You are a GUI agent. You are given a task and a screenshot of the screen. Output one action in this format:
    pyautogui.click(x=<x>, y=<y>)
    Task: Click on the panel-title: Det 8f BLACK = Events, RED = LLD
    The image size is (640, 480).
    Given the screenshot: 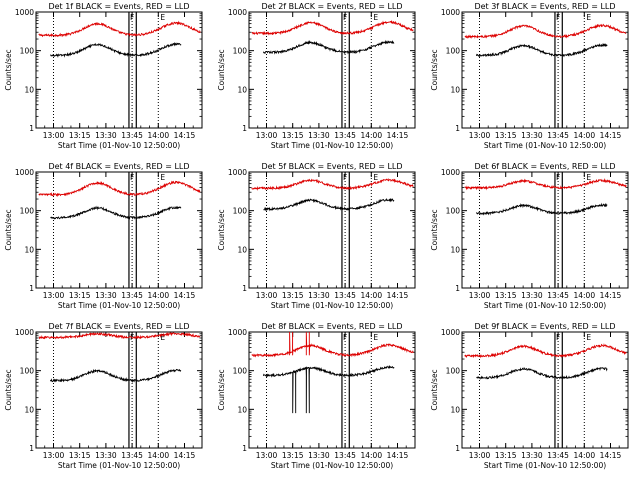 What is the action you would take?
    pyautogui.click(x=331, y=326)
    